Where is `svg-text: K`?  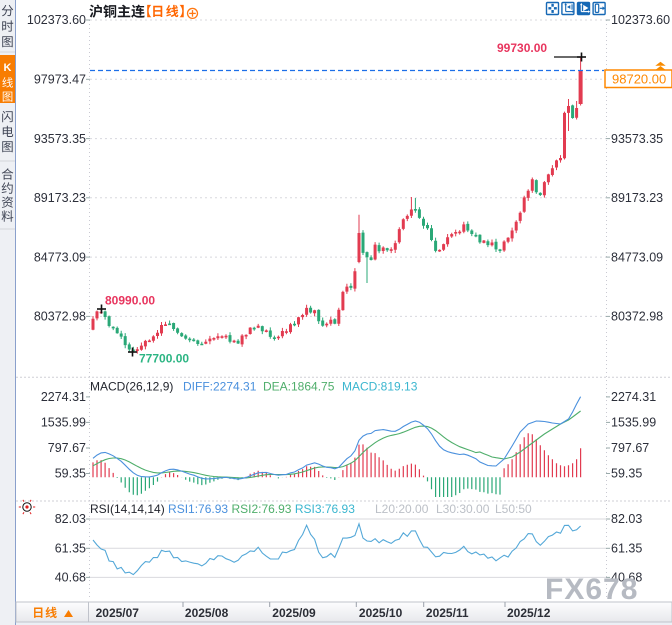
svg-text: K is located at coordinates (8, 68).